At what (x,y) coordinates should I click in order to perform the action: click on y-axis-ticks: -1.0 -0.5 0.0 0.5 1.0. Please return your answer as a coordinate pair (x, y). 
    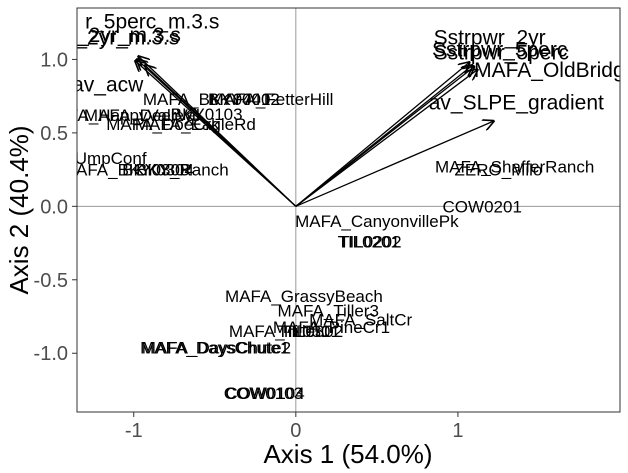
    Looking at the image, I should click on (55, 207).